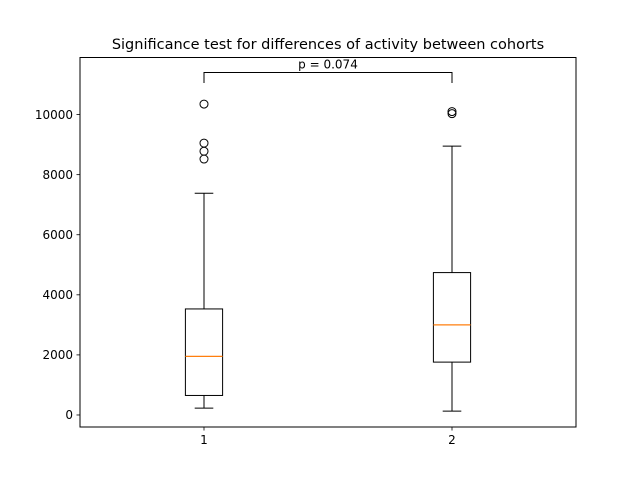  Describe the element at coordinates (328, 78) in the screenshot. I see `significance-bracket` at that location.